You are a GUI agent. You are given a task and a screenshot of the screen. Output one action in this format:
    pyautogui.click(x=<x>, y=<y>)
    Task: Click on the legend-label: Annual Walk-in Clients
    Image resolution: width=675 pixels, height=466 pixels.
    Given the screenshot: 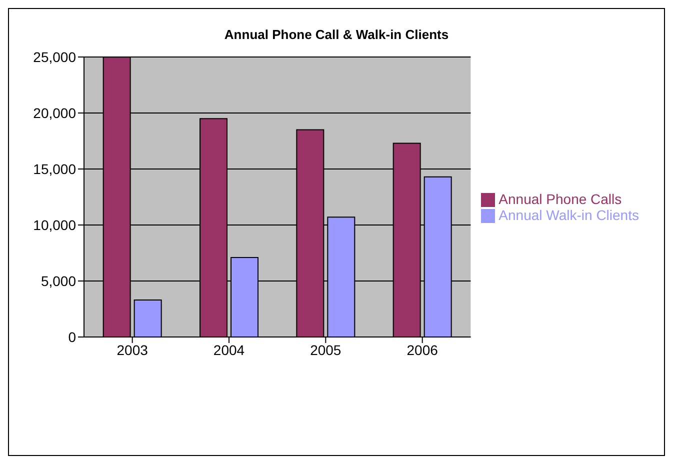 What is the action you would take?
    pyautogui.click(x=568, y=215)
    